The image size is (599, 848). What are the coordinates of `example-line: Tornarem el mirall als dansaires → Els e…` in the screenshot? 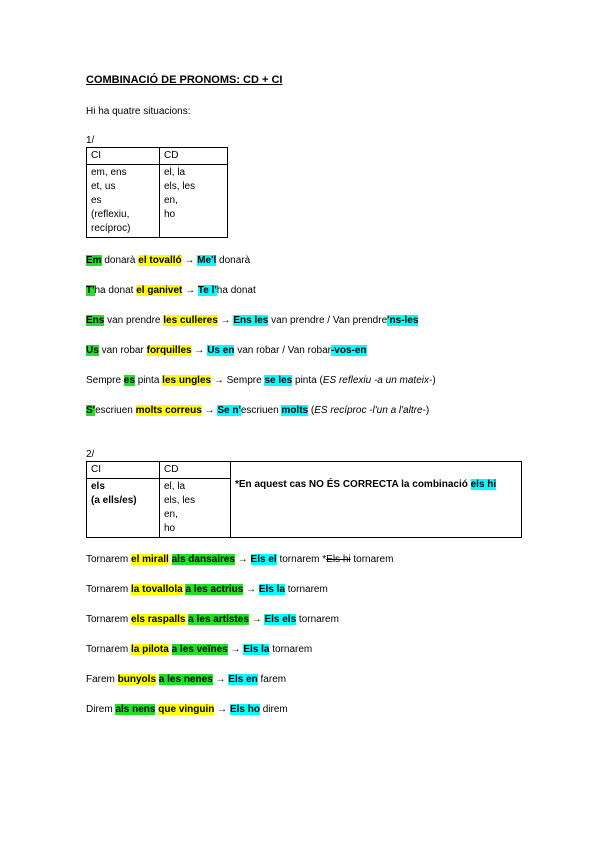 It's located at (239, 559).